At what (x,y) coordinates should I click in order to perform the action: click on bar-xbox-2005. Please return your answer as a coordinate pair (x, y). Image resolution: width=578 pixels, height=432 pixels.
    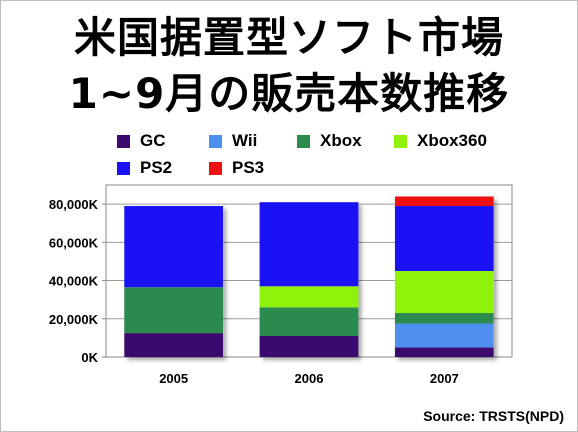
    Looking at the image, I should click on (174, 310).